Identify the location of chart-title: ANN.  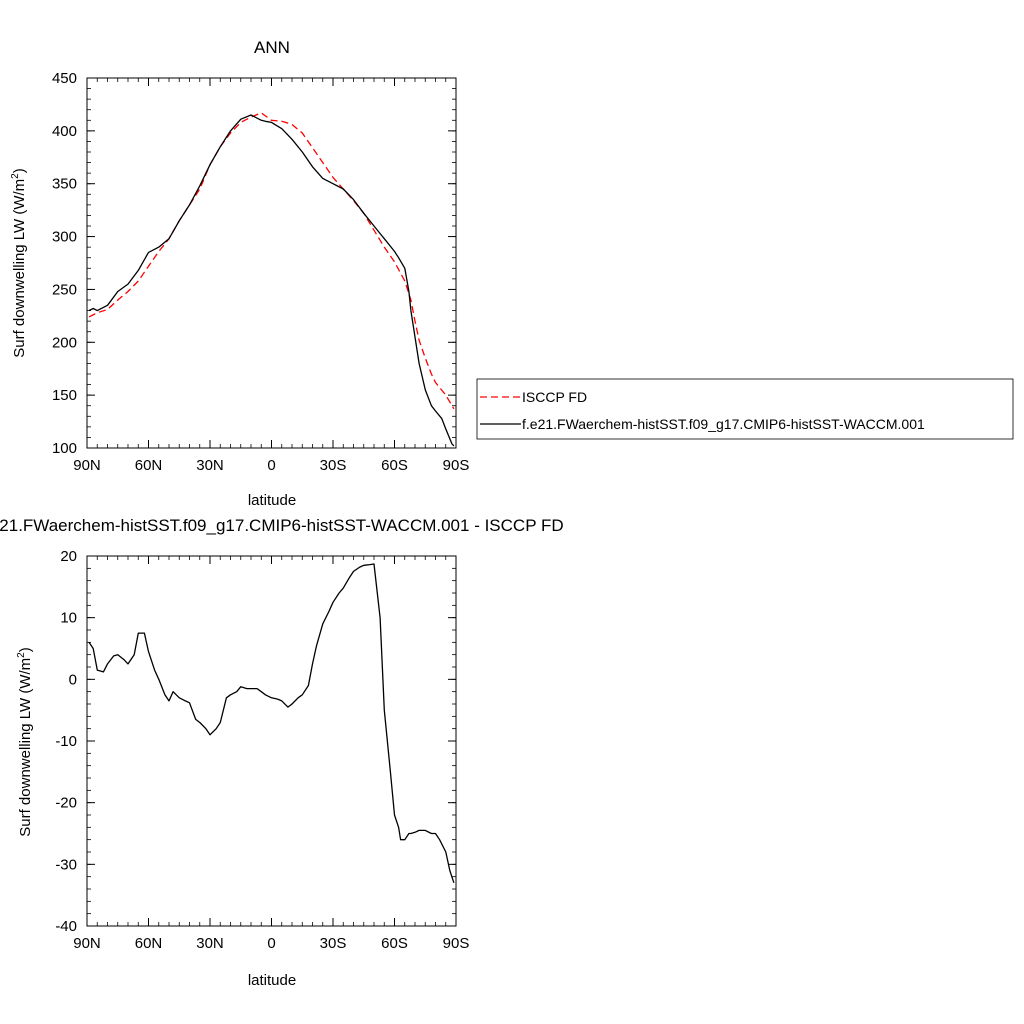
(272, 47).